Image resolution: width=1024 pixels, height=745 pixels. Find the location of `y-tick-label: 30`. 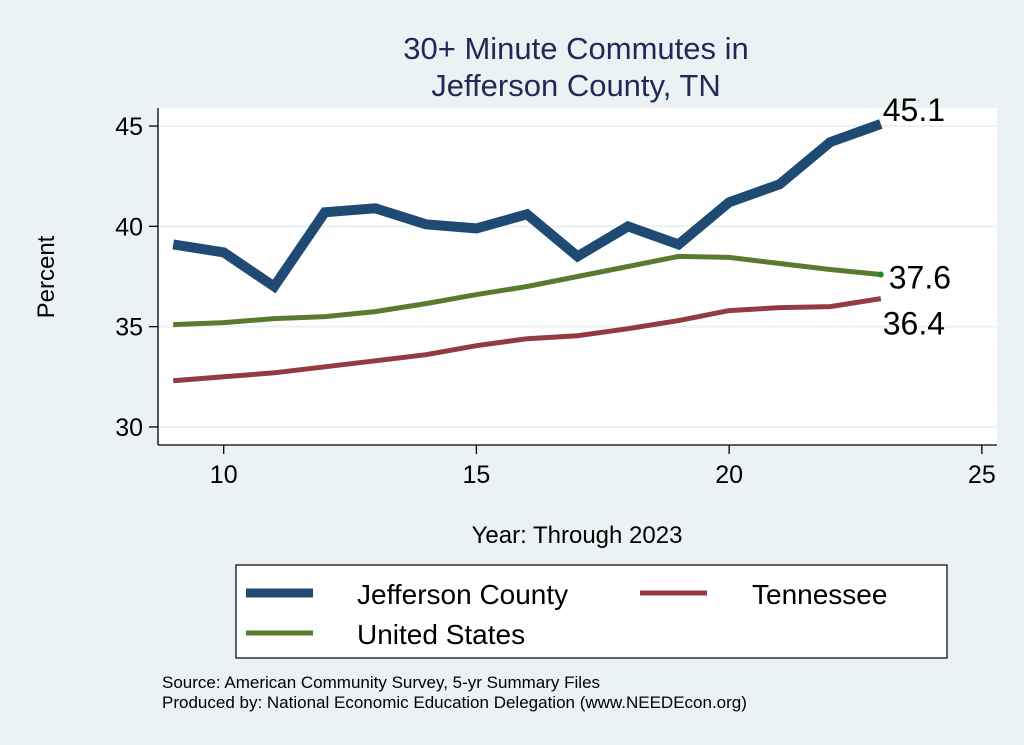

y-tick-label: 30 is located at coordinates (129, 428).